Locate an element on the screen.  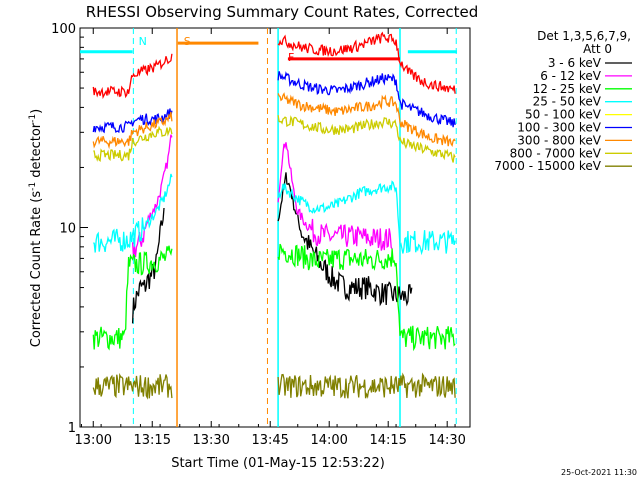
x-tick-label: 13:45 is located at coordinates (269, 440).